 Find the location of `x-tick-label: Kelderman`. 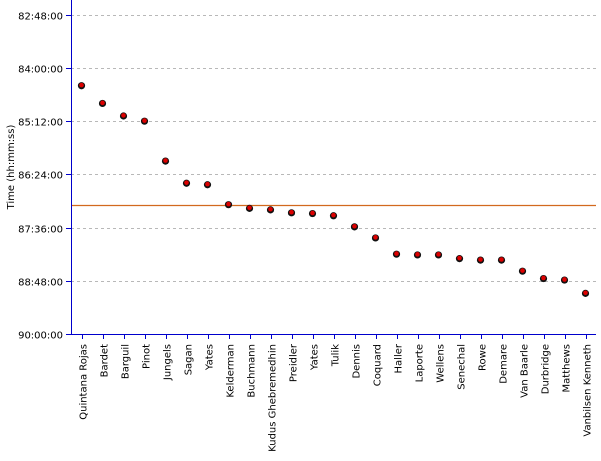

x-tick-label: Kelderman is located at coordinates (231, 371).